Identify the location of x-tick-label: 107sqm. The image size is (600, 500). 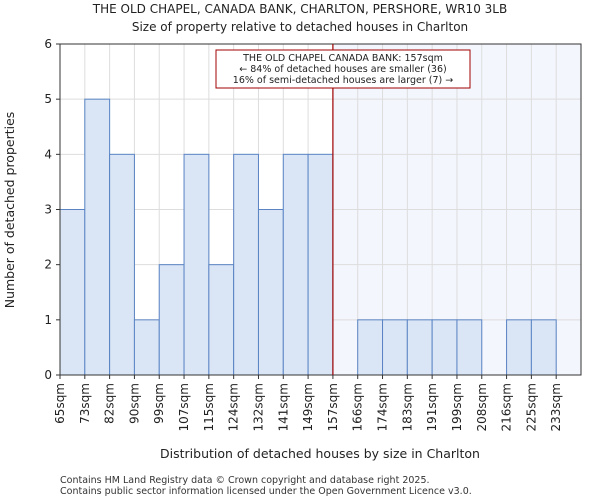
(184, 407).